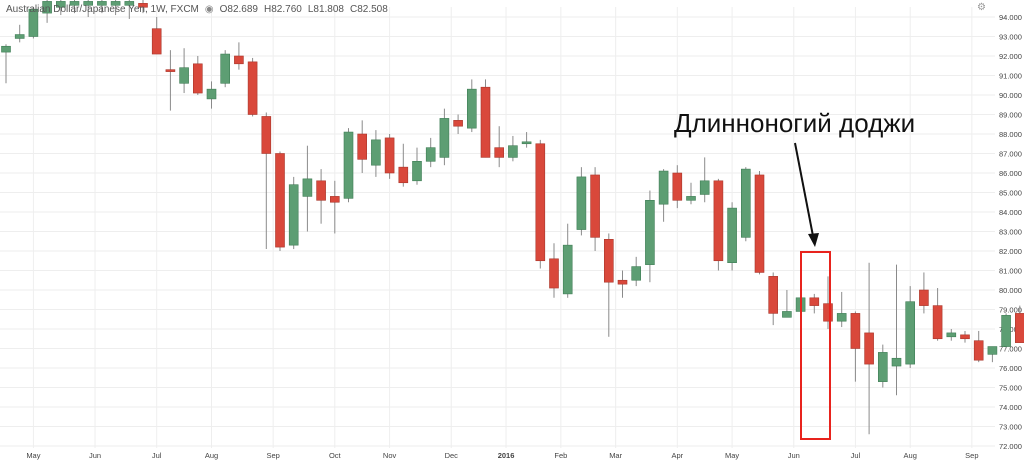 The image size is (1024, 462). What do you see at coordinates (1010, 76) in the screenshot?
I see `y-tick-label: 91.000` at bounding box center [1010, 76].